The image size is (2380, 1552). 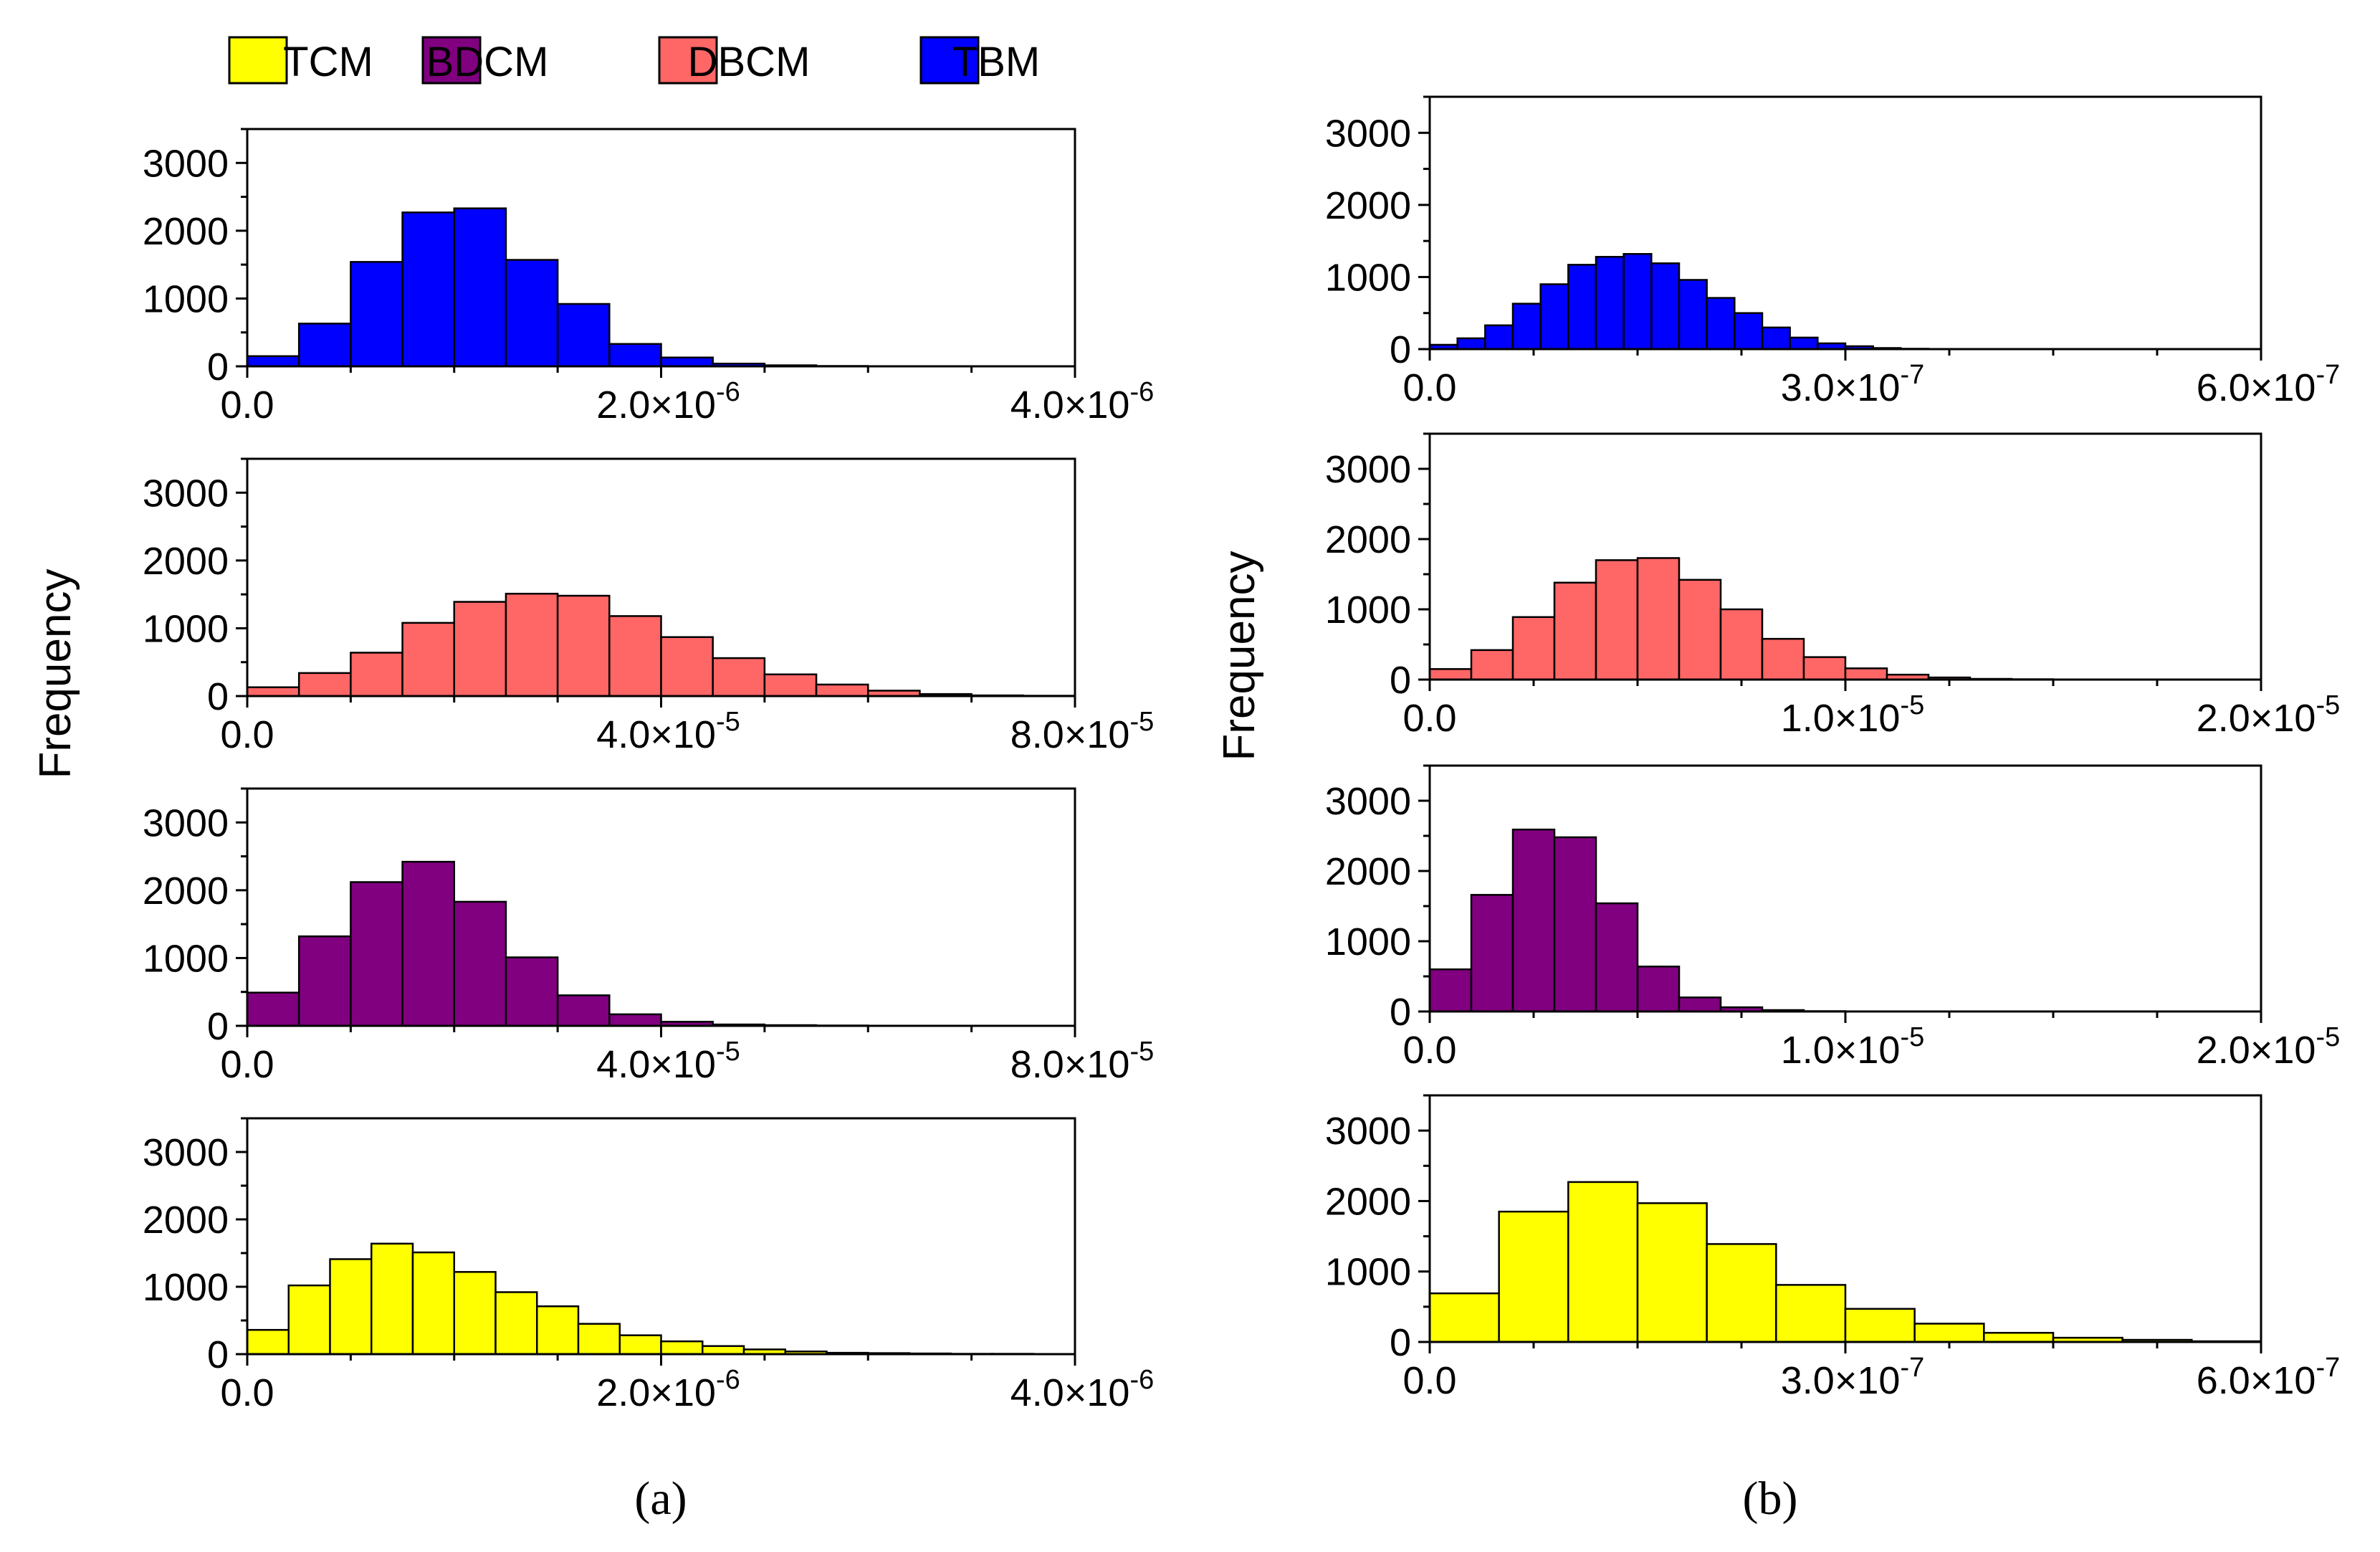 What do you see at coordinates (1429, 1050) in the screenshot?
I see `x-tick-label-b3-0: 0.0` at bounding box center [1429, 1050].